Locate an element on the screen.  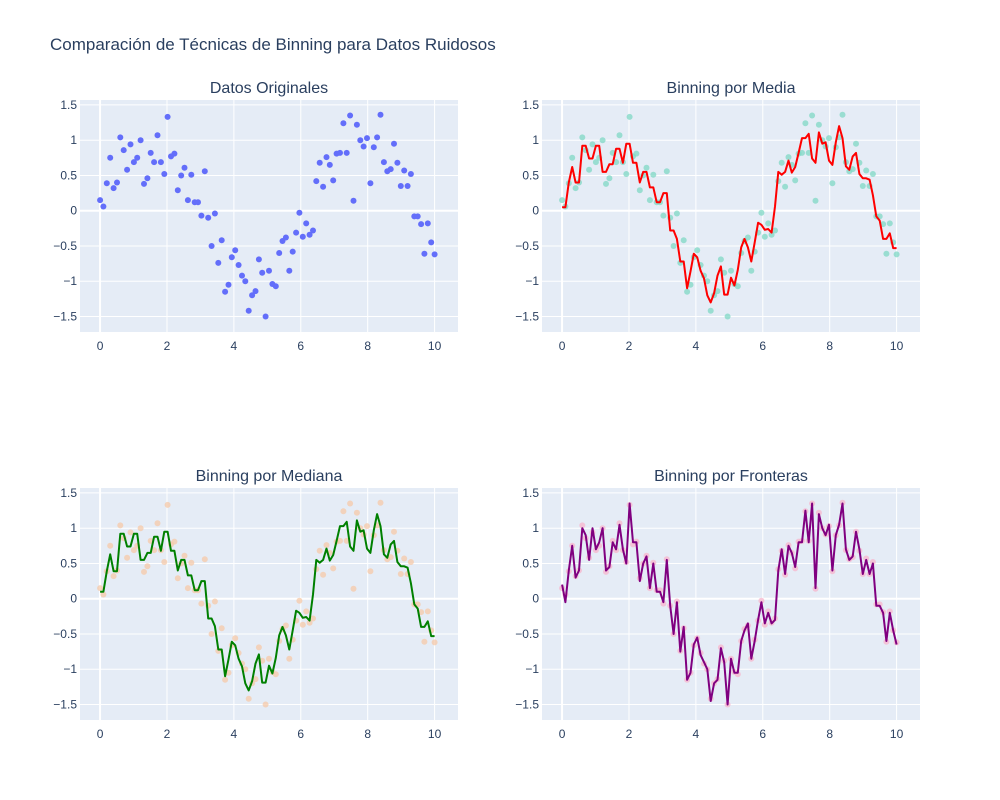
subplot-title: Binning por Mediana is located at coordinates (269, 476).